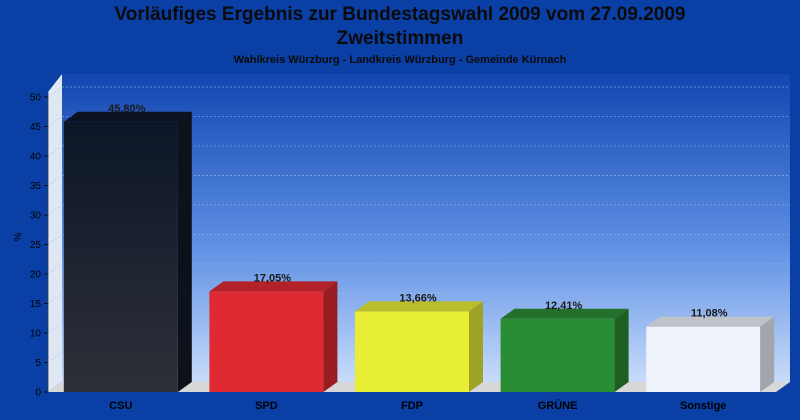 This screenshot has height=420, width=800. I want to click on data-label: 45,80%, so click(127, 109).